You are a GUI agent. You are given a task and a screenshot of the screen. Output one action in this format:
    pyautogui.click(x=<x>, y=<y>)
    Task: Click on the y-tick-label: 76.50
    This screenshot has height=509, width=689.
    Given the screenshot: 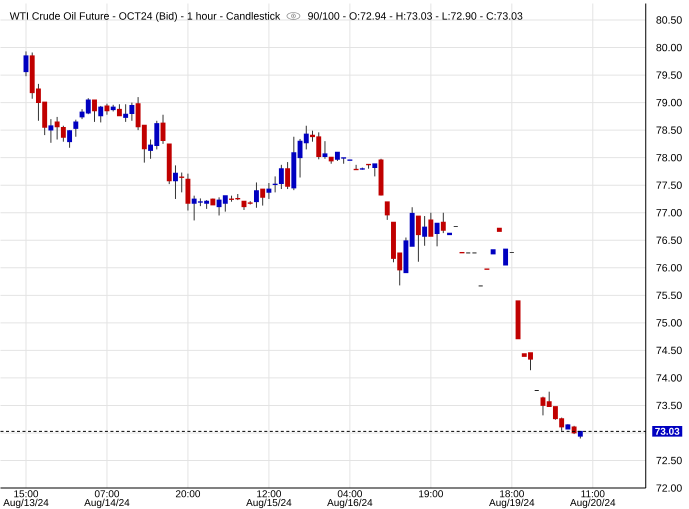 What is the action you would take?
    pyautogui.click(x=669, y=240)
    